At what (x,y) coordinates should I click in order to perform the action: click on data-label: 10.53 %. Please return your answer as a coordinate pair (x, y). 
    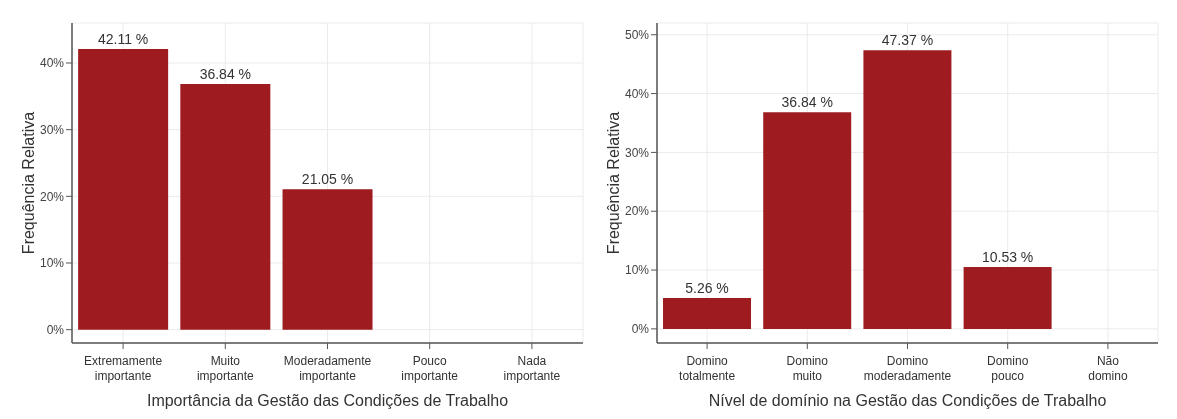
    Looking at the image, I should click on (1007, 256).